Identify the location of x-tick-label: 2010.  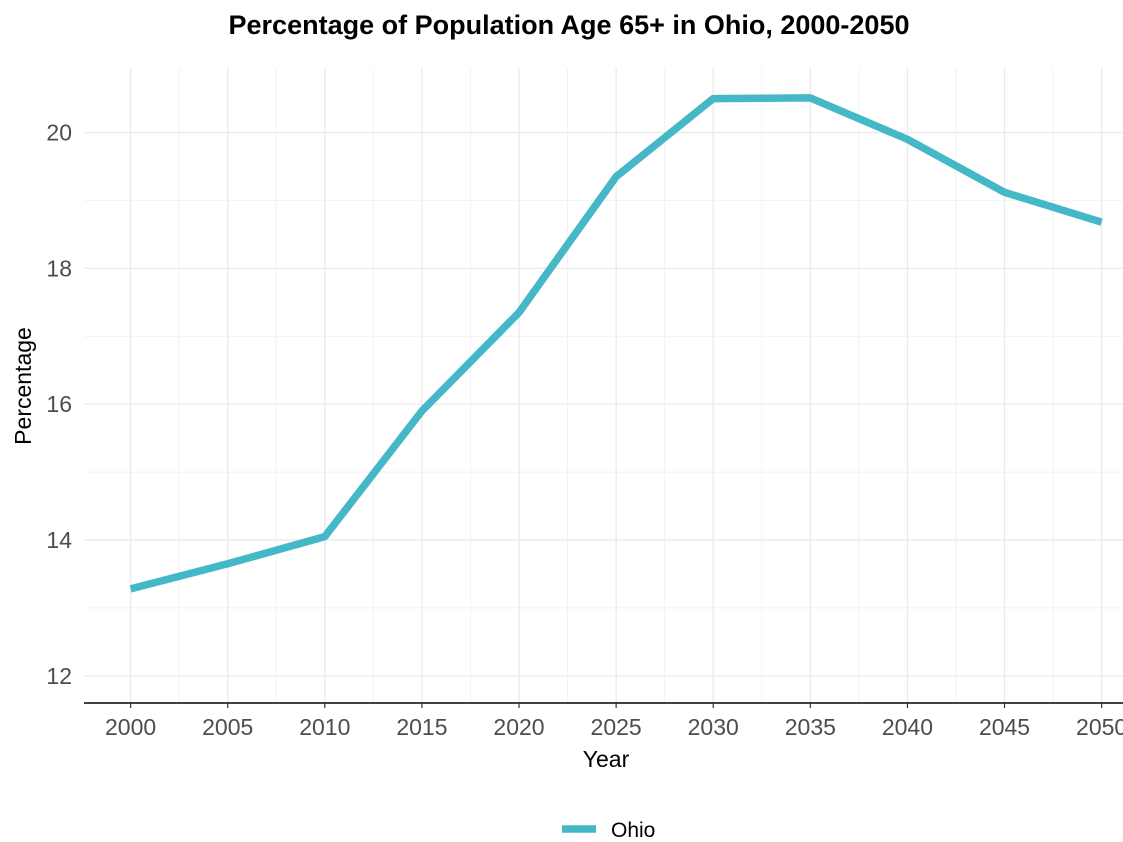
(324, 727).